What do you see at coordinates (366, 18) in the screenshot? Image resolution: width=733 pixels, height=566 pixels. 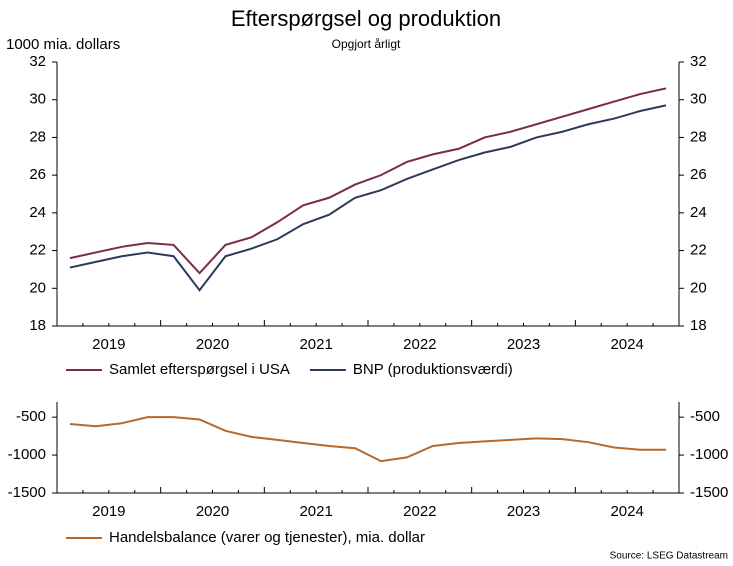 I see `chart-title: Efterspørgsel og produktion` at bounding box center [366, 18].